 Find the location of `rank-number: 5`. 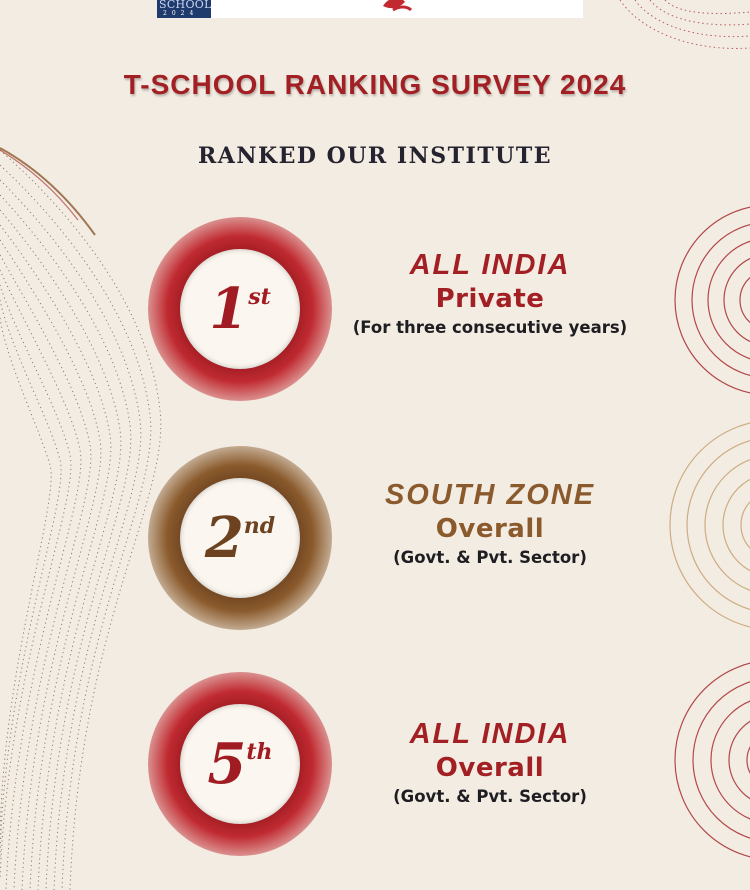

rank-number: 5 is located at coordinates (227, 764).